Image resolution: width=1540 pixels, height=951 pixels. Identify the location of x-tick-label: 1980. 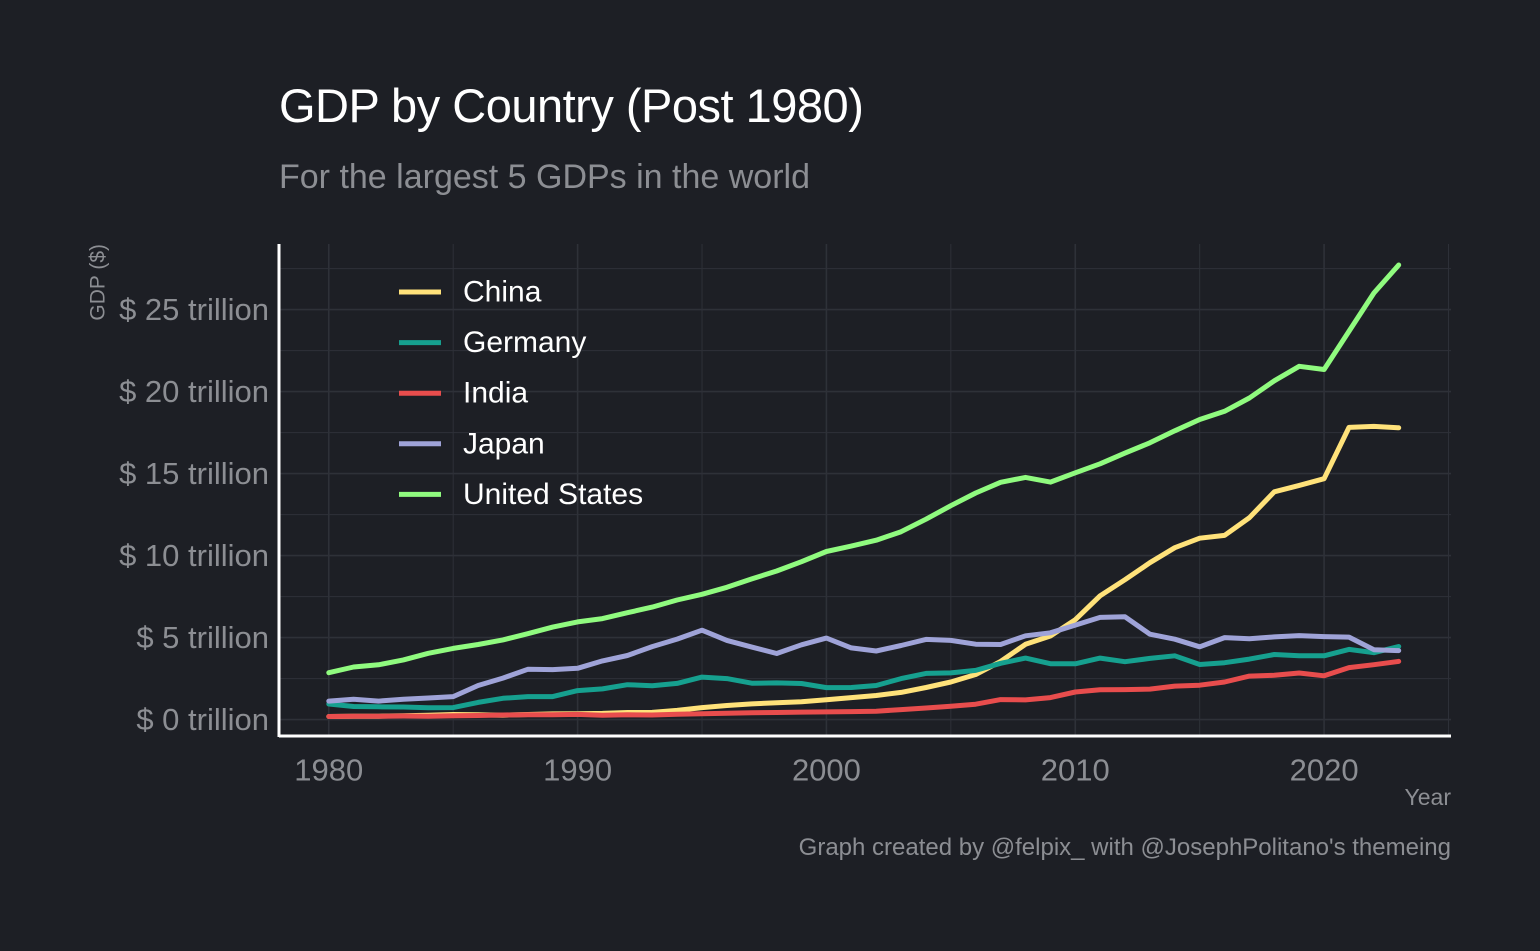
(328, 770).